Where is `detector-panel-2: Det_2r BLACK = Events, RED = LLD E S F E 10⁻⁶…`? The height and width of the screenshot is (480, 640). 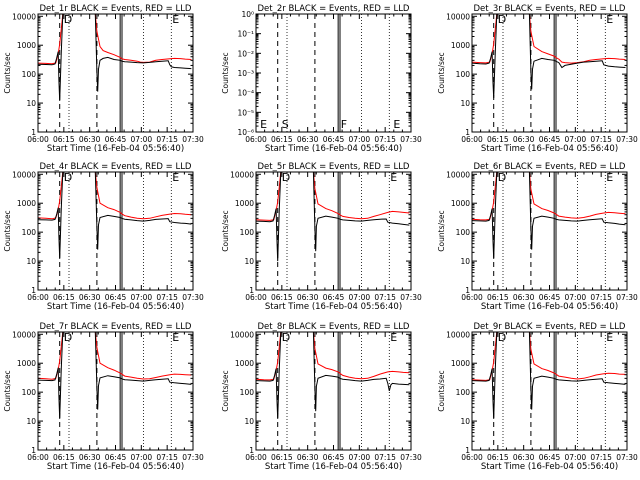
detector-panel-2: Det_2r BLACK = Events, RED = LLD E S F E 10⁻⁶… is located at coordinates (321, 79).